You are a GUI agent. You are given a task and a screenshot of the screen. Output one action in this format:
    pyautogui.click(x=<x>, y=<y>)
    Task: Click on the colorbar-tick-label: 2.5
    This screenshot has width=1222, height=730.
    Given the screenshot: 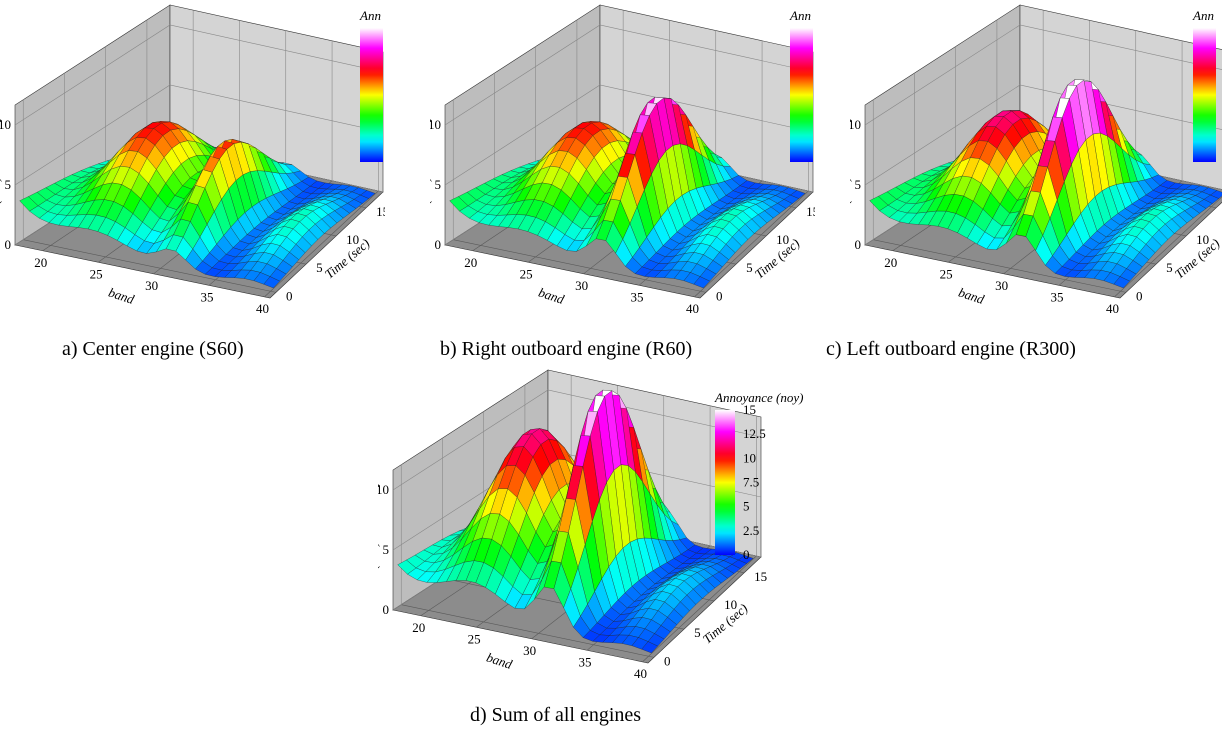 What is the action you would take?
    pyautogui.click(x=751, y=530)
    